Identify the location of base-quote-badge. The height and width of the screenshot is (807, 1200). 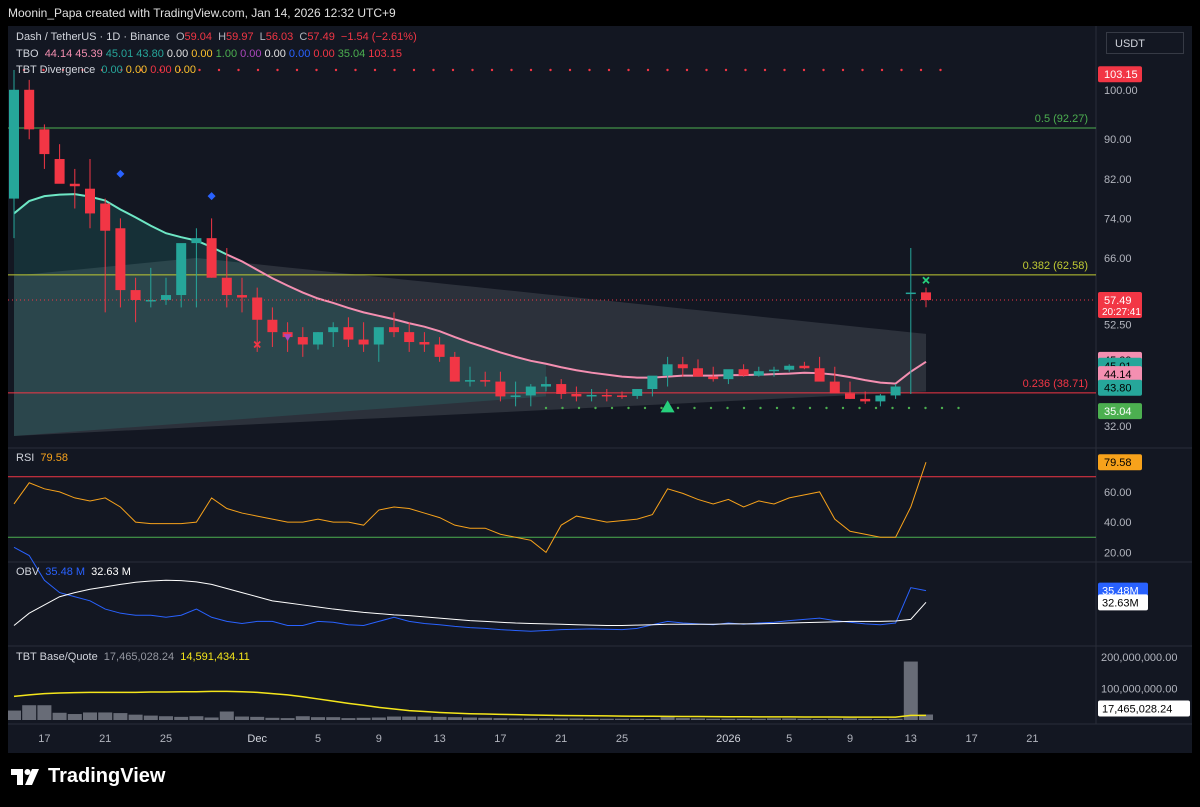
(1144, 708).